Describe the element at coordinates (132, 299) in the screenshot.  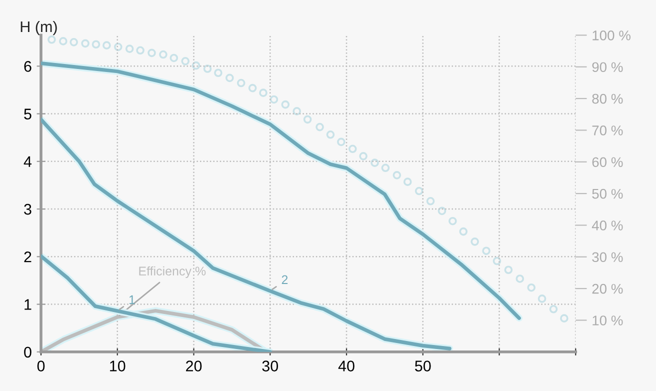
I see `series-label: 1` at that location.